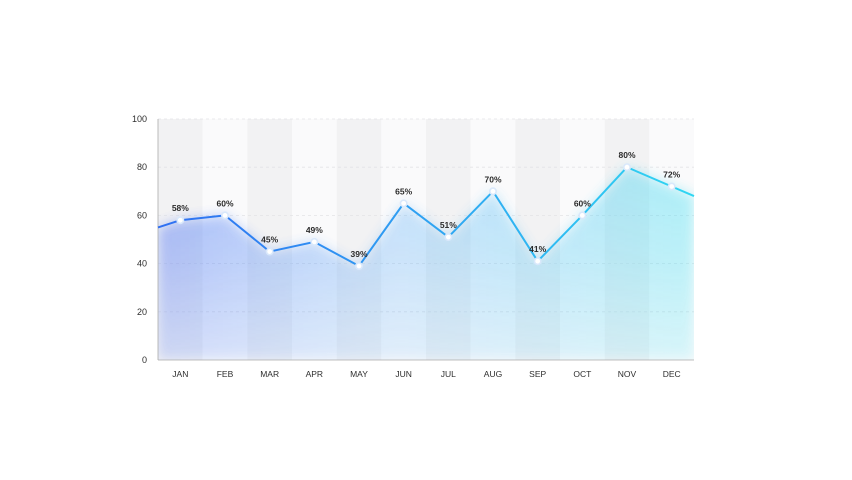 This screenshot has height=480, width=852. What do you see at coordinates (225, 215) in the screenshot?
I see `data-point-feb` at bounding box center [225, 215].